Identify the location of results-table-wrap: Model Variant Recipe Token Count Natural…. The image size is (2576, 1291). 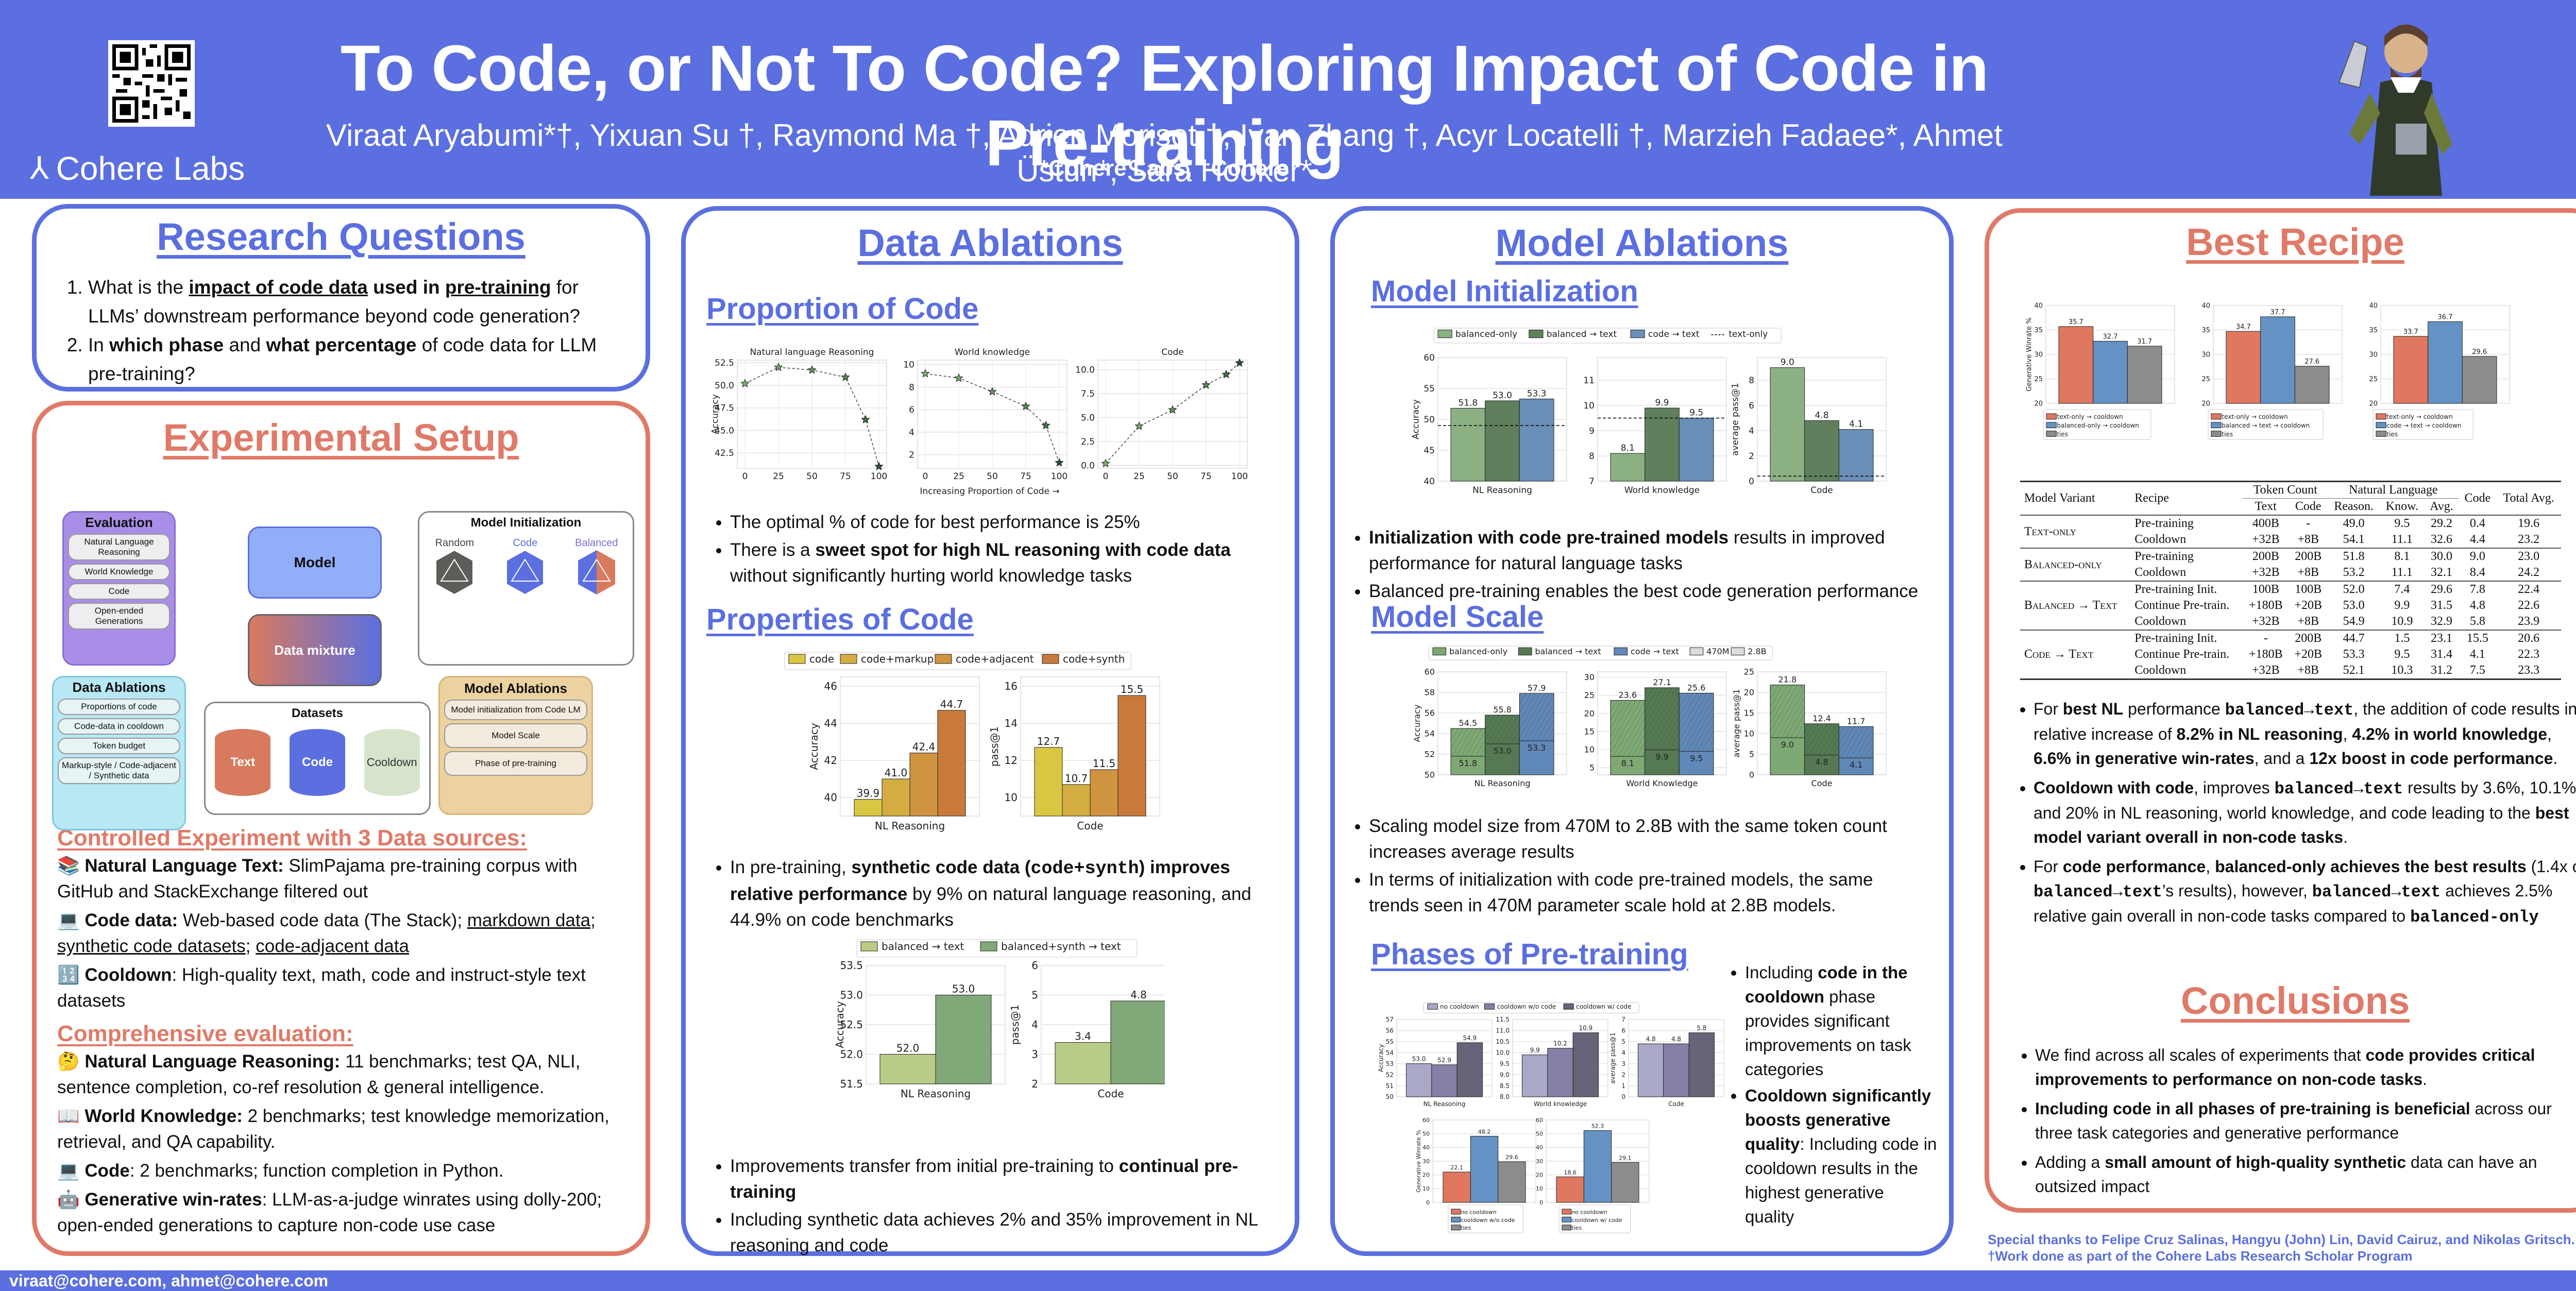
(2290, 580).